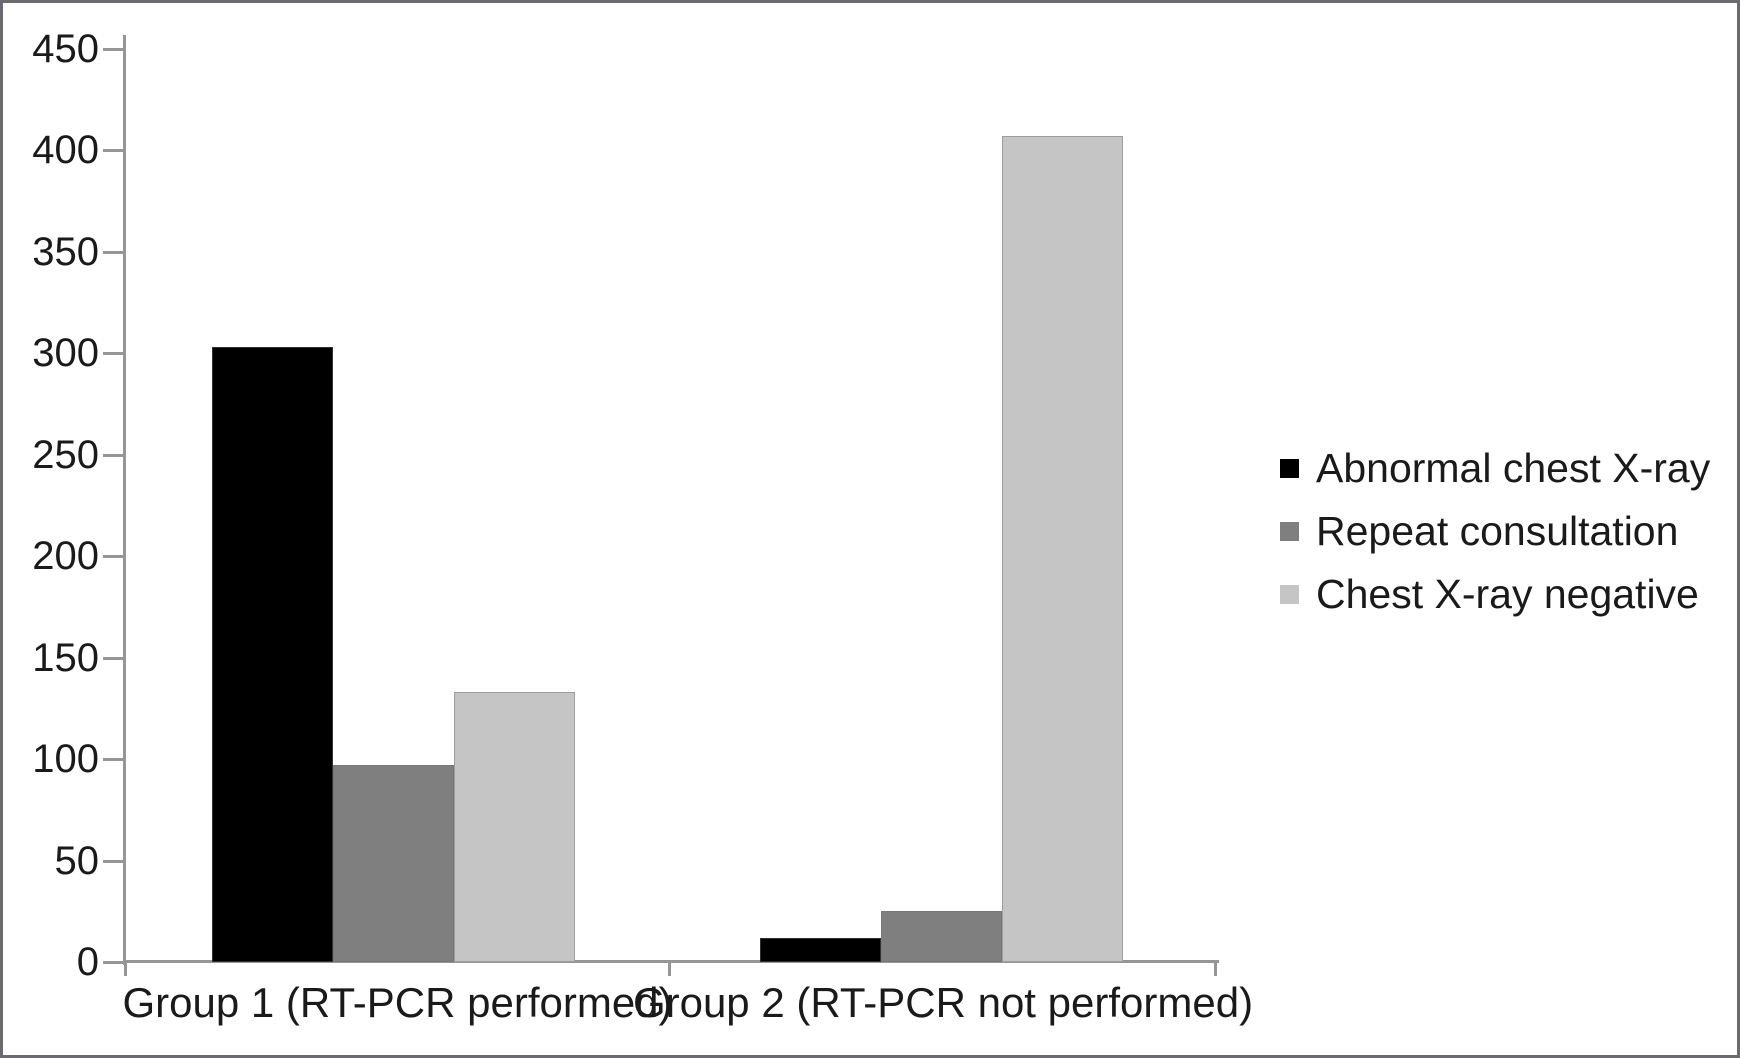 Image resolution: width=1740 pixels, height=1058 pixels. What do you see at coordinates (820, 950) in the screenshot?
I see `bar-abnormal-chest-x-ray-group2` at bounding box center [820, 950].